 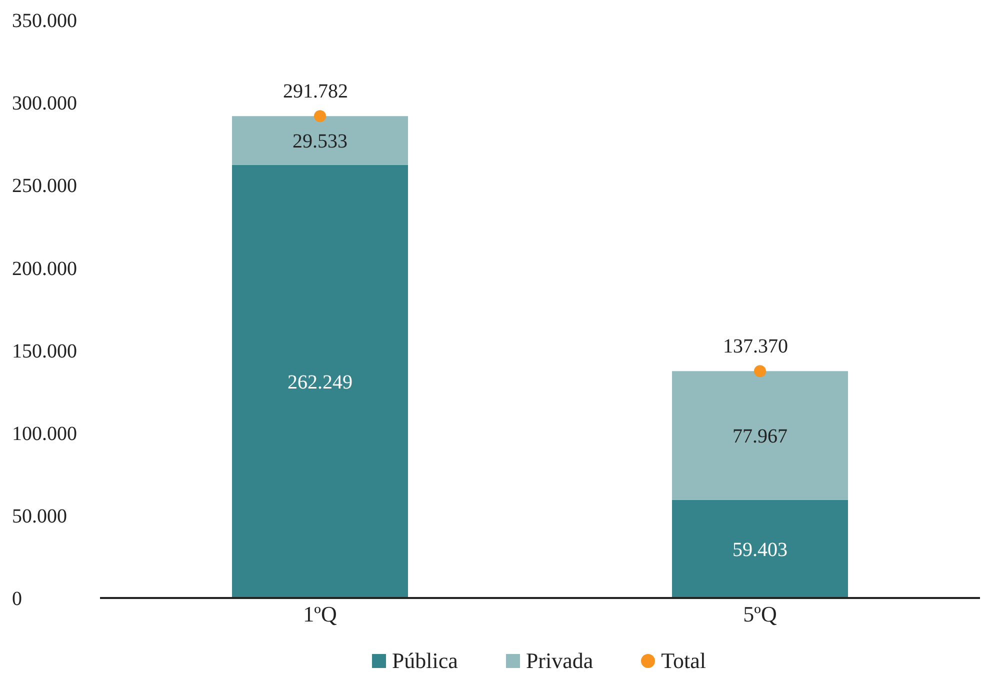 I want to click on data-label: 29.533, so click(x=320, y=141).